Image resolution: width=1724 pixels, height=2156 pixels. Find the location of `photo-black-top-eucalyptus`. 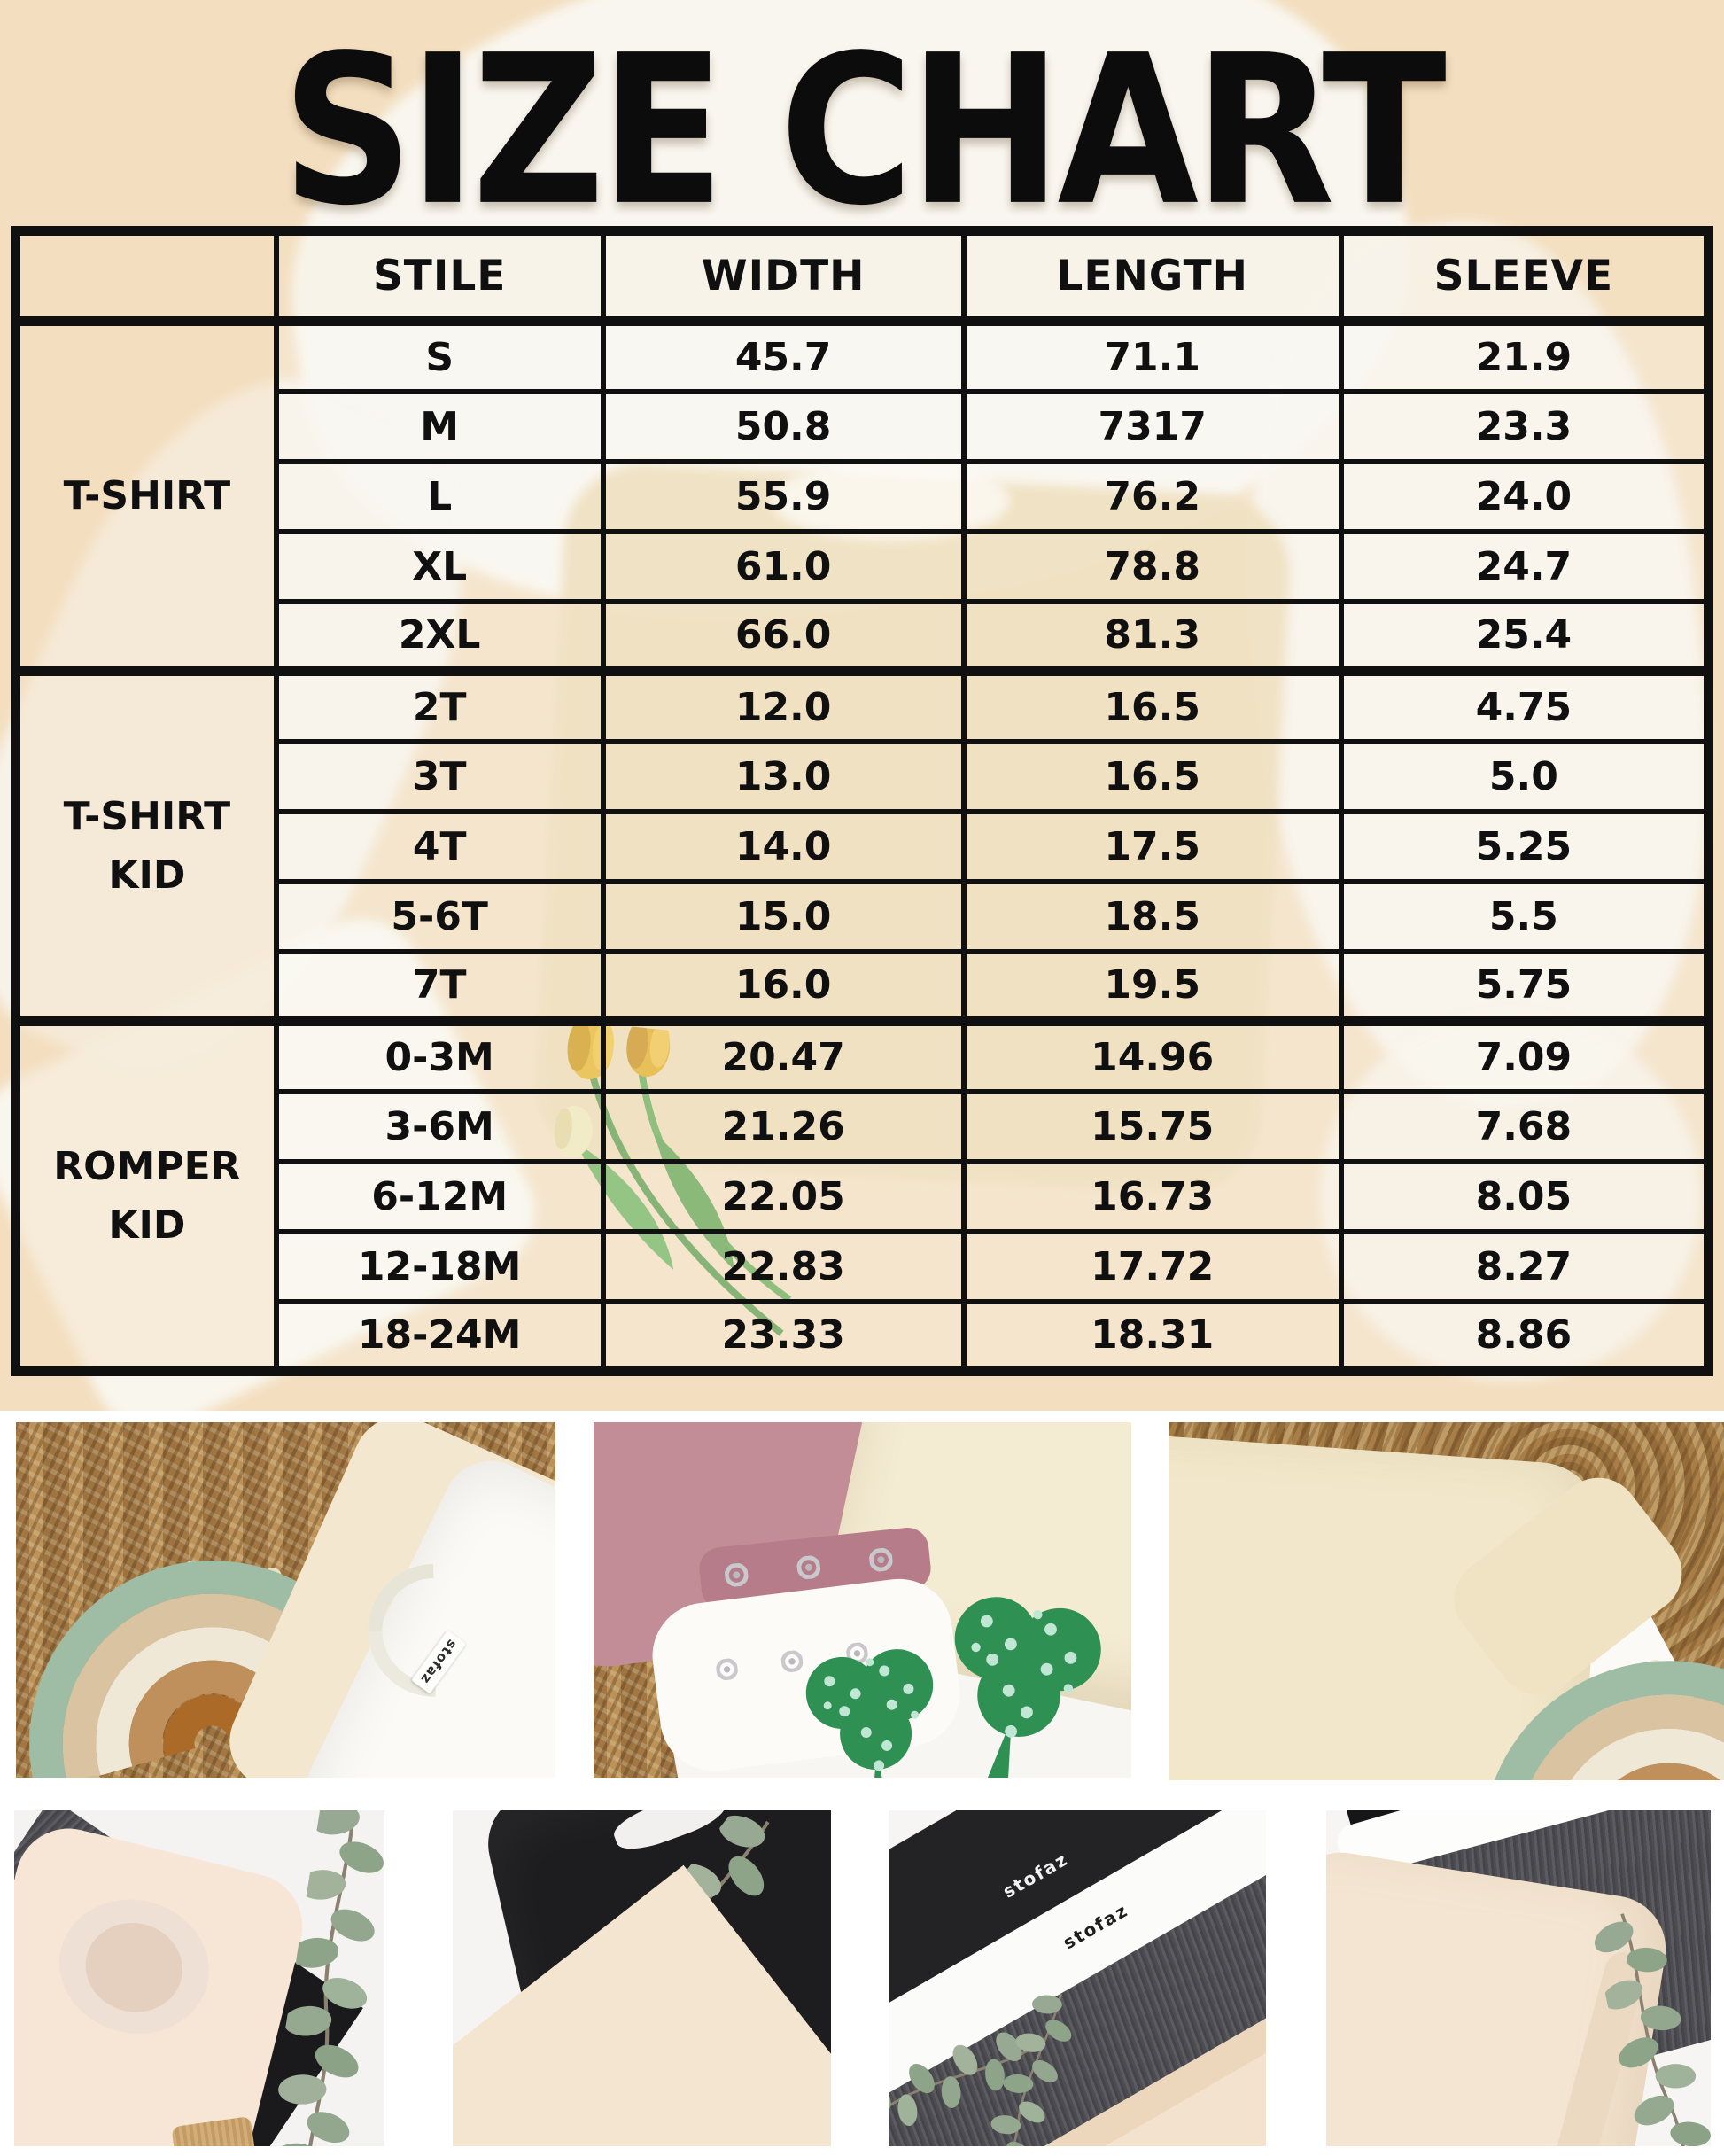

photo-black-top-eucalyptus is located at coordinates (642, 1978).